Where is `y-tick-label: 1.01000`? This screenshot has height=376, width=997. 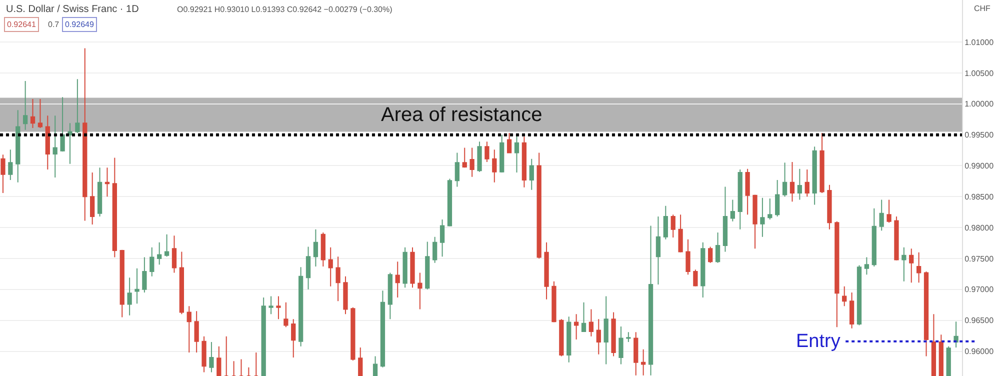
y-tick-label: 1.01000 is located at coordinates (979, 42).